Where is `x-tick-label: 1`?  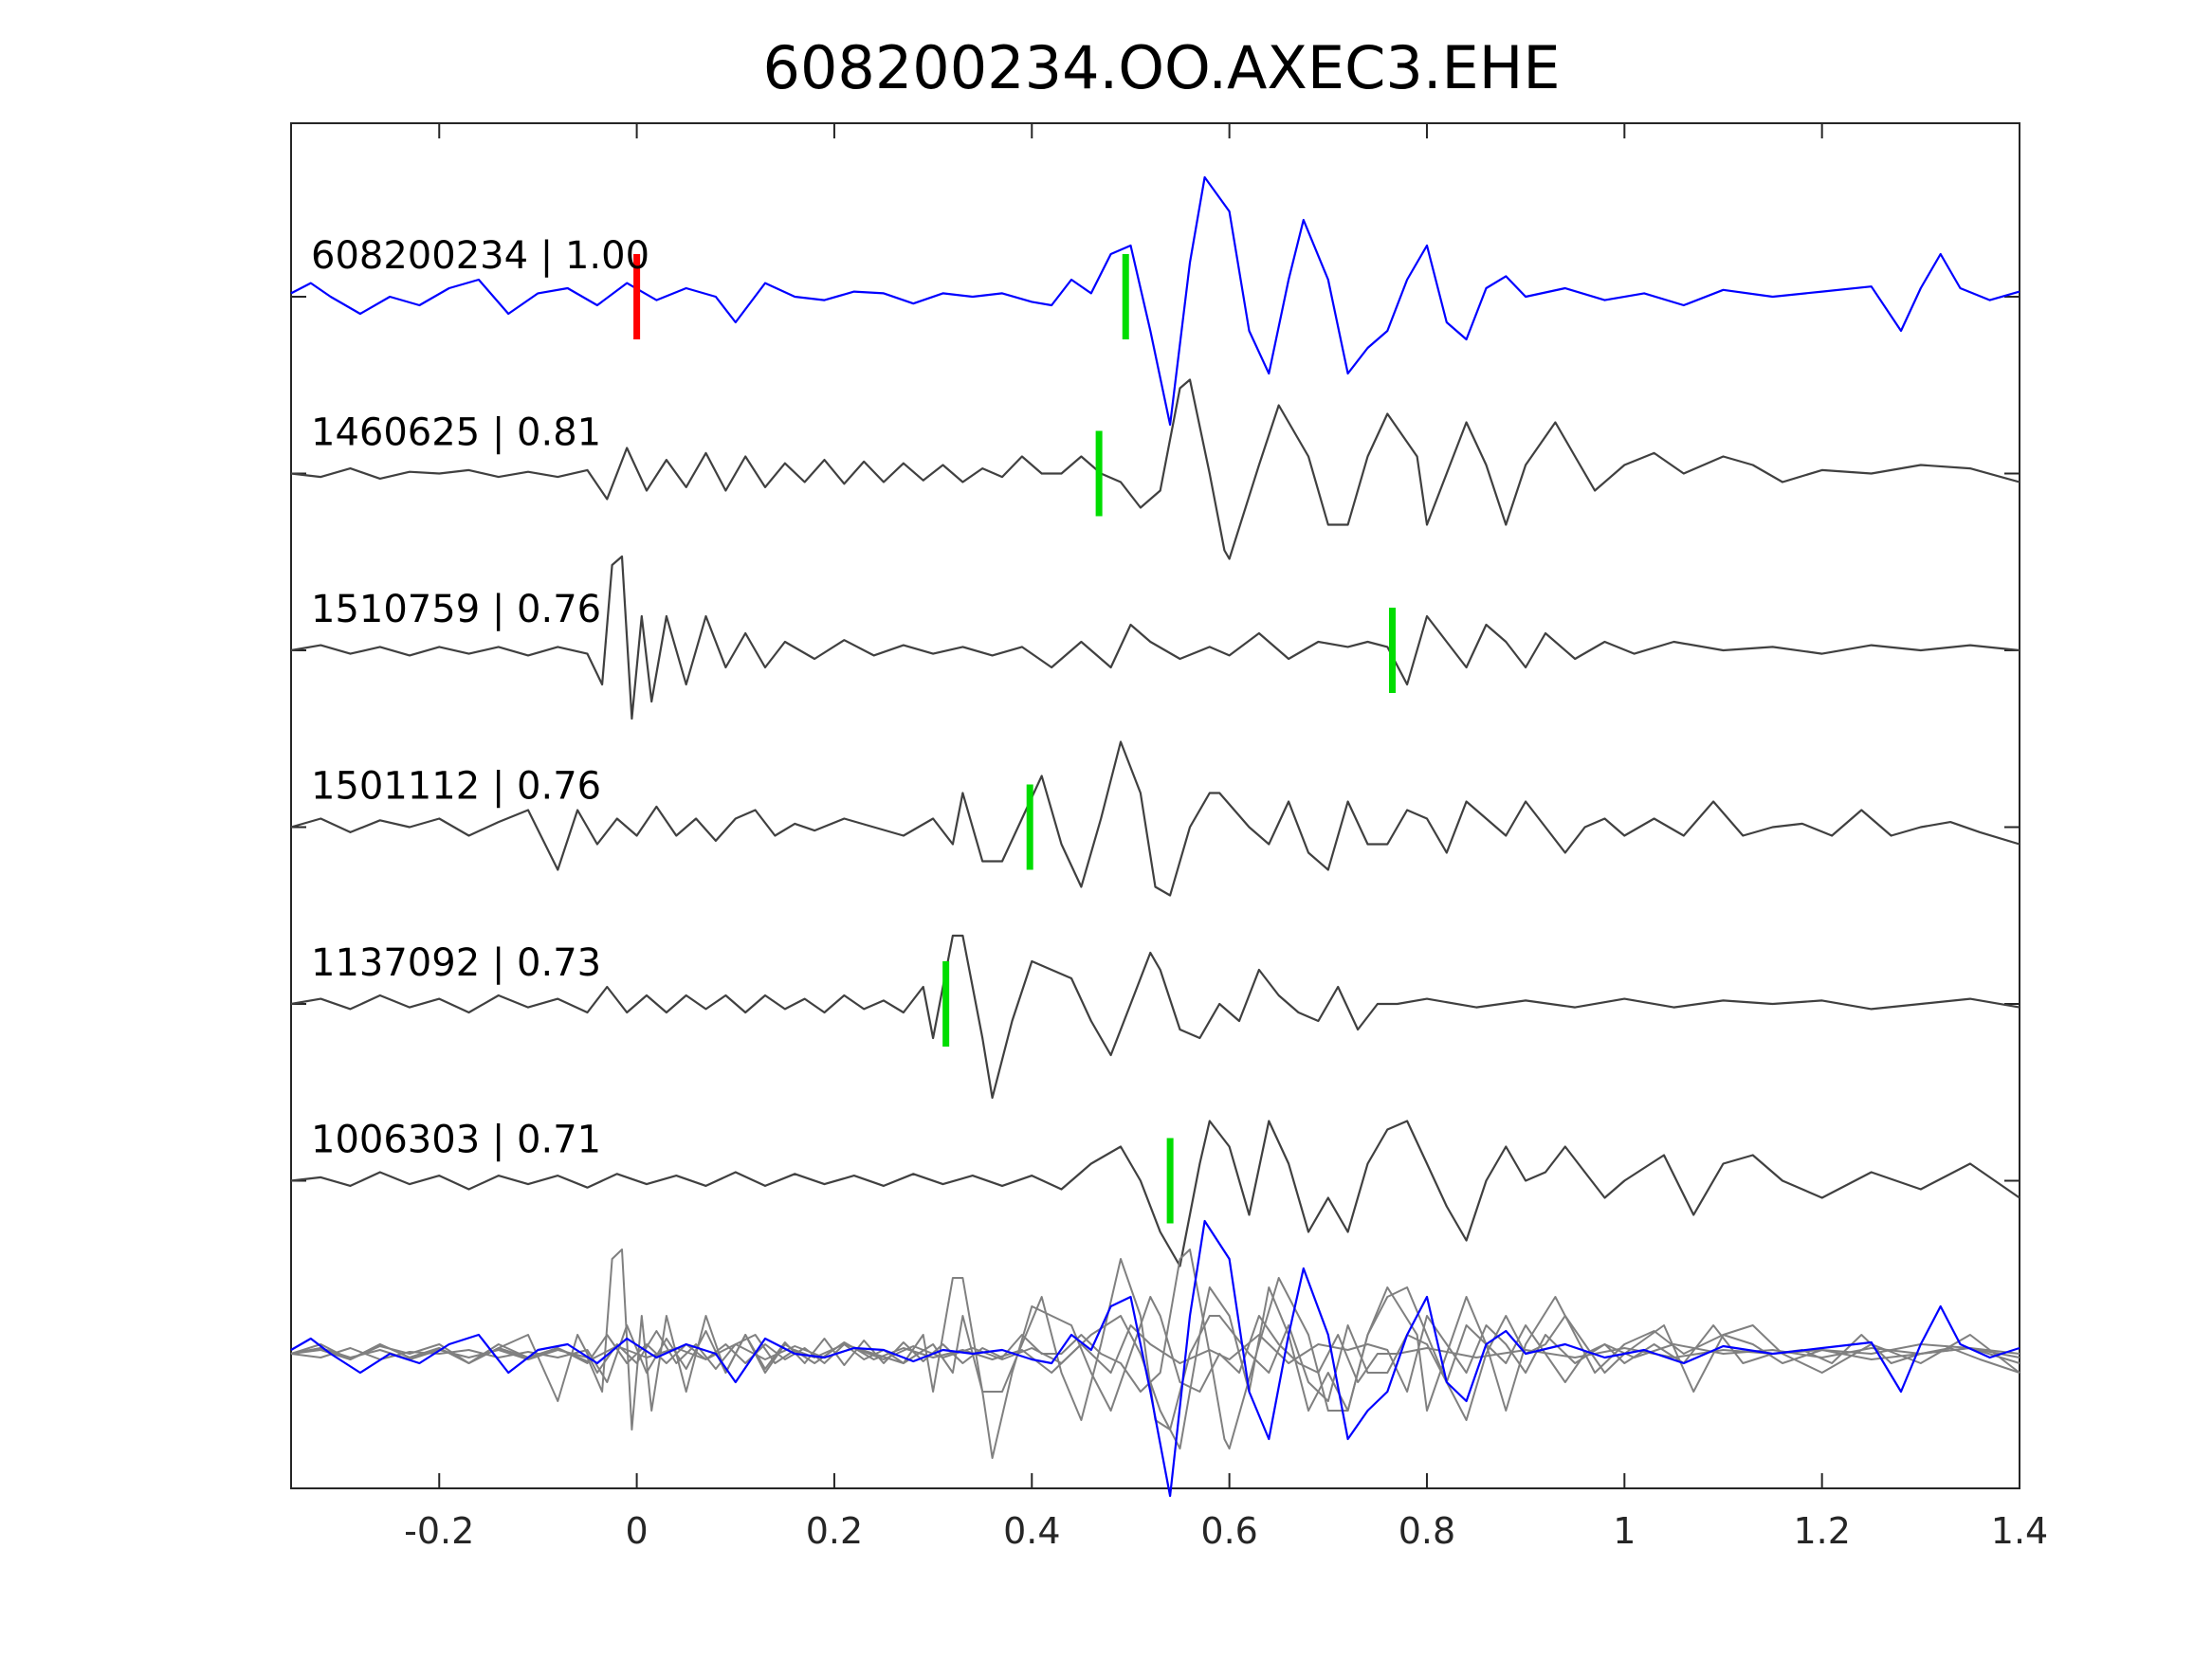 x-tick-label: 1 is located at coordinates (1624, 1531).